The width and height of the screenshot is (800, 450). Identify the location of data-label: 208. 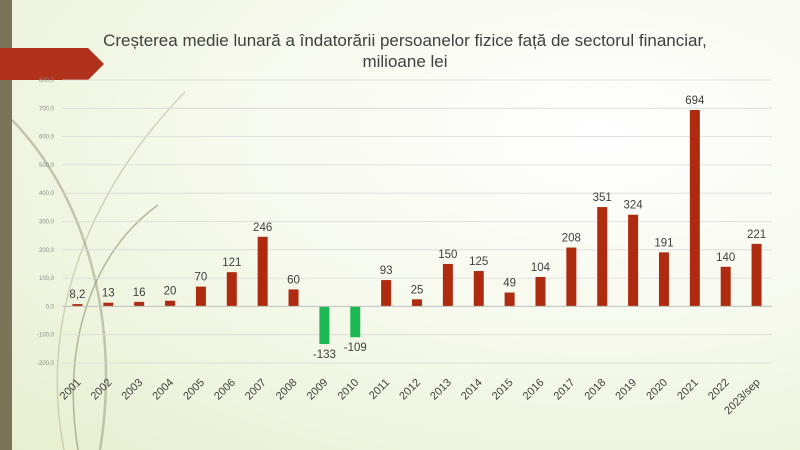
(571, 239).